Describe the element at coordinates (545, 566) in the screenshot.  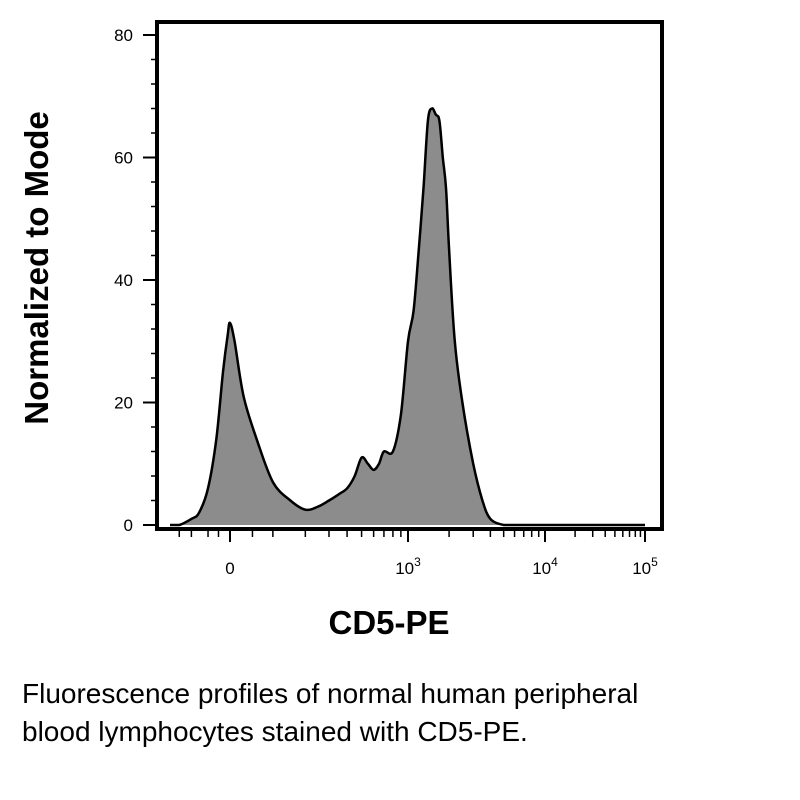
I see `x-tick-label: 10⁴` at that location.